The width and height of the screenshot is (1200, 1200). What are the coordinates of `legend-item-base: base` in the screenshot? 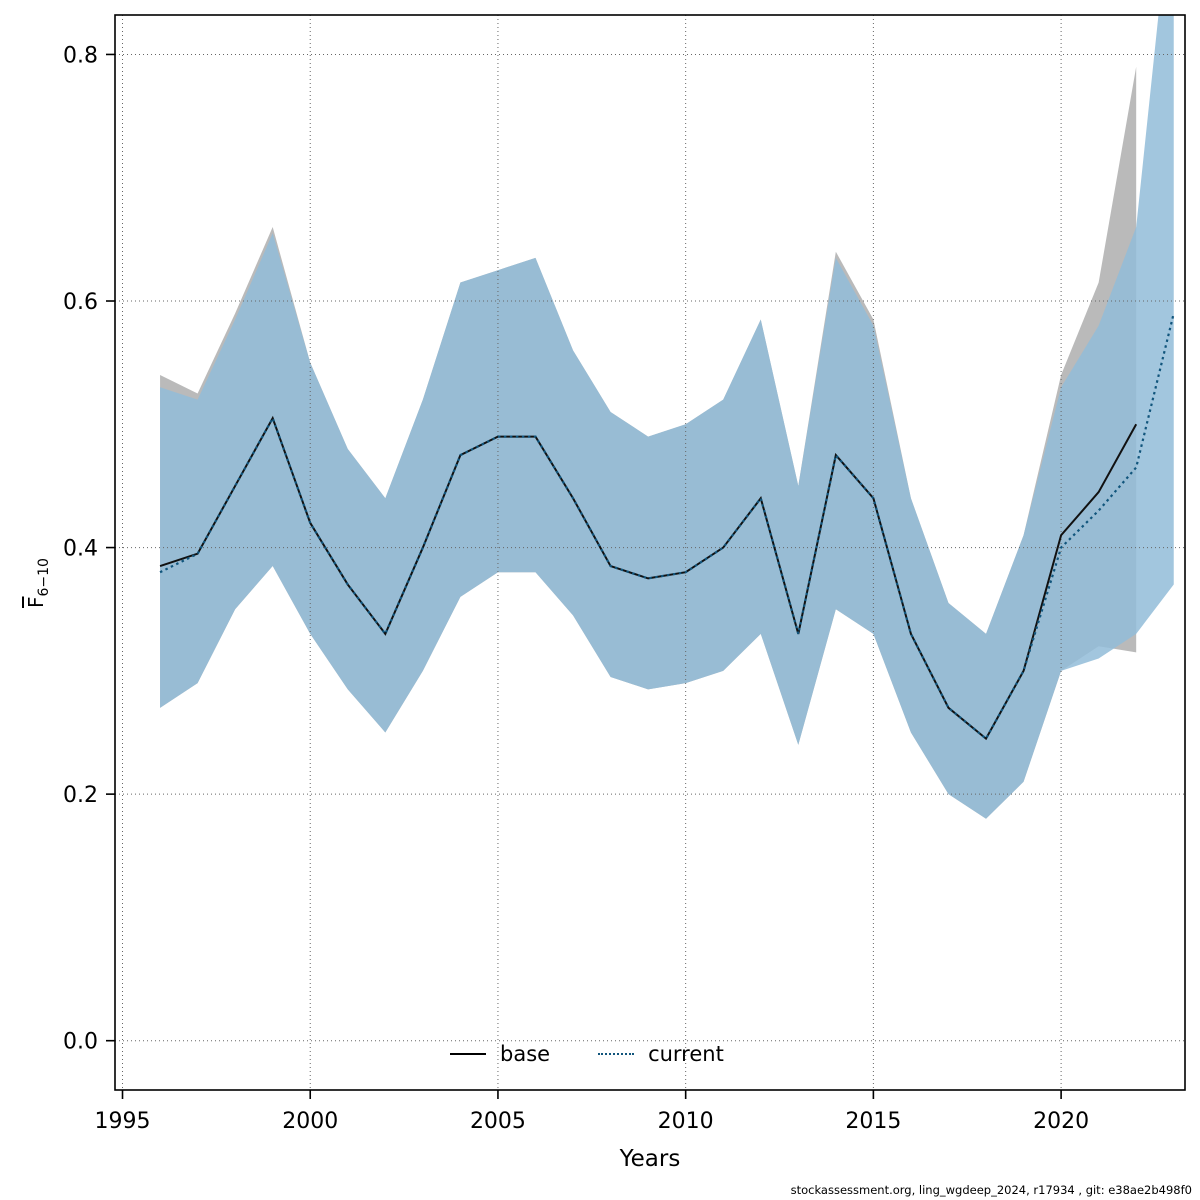 It's located at (500, 1054).